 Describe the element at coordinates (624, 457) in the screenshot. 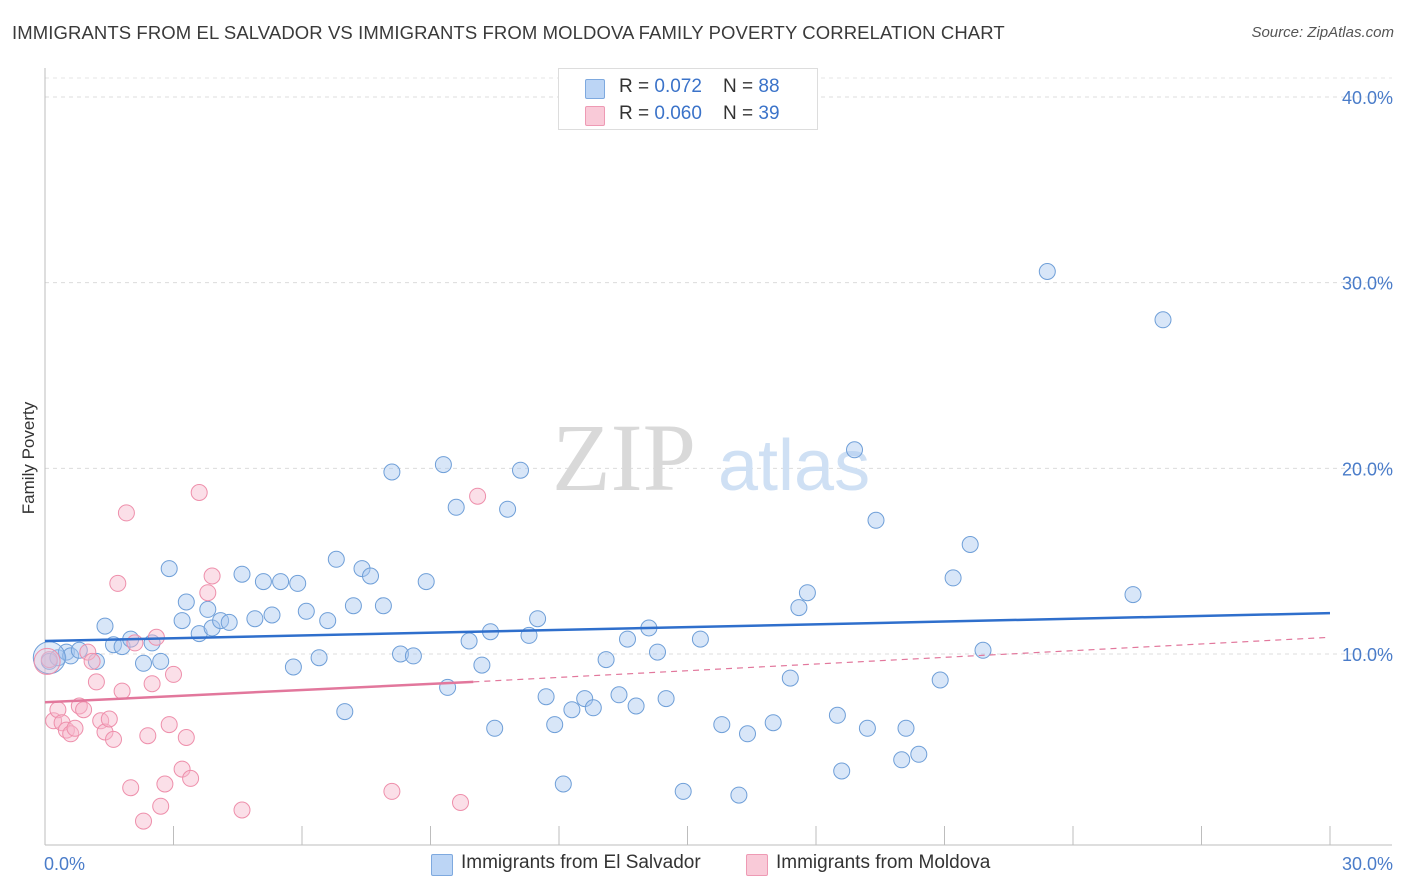

I see `watermark-zip: ZIP` at that location.